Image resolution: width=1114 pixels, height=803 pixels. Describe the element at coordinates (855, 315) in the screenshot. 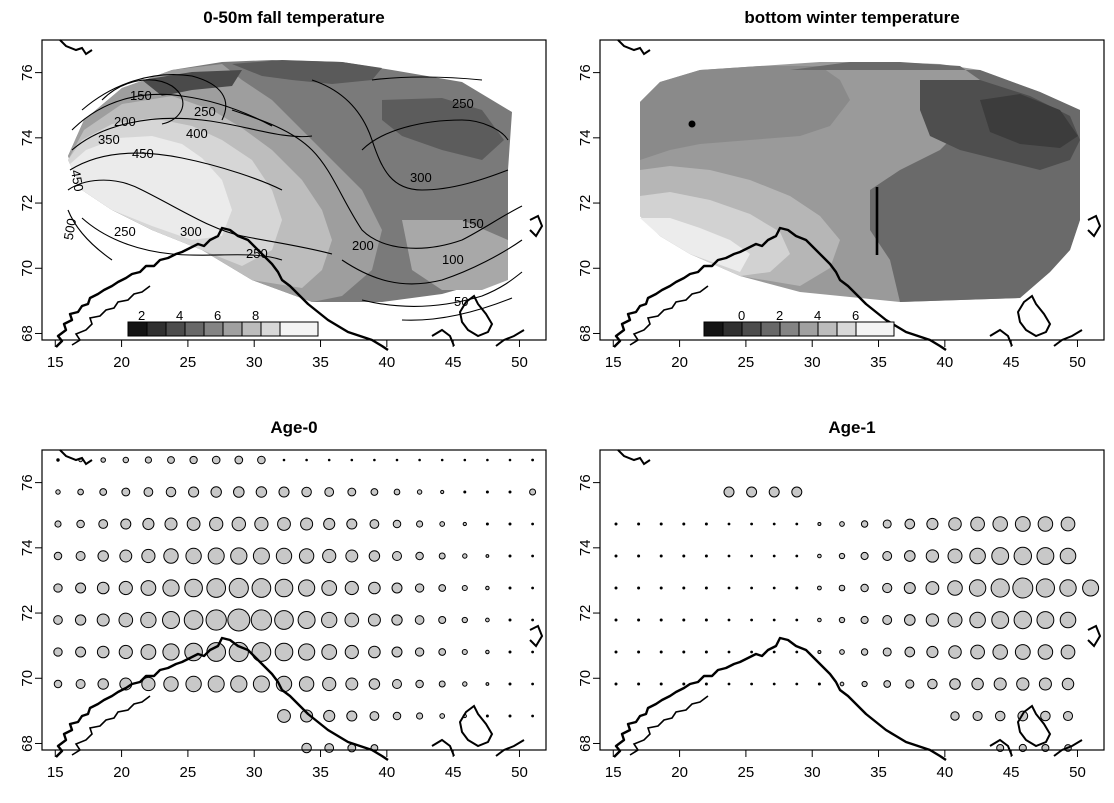

I see `legend-label: 6` at that location.